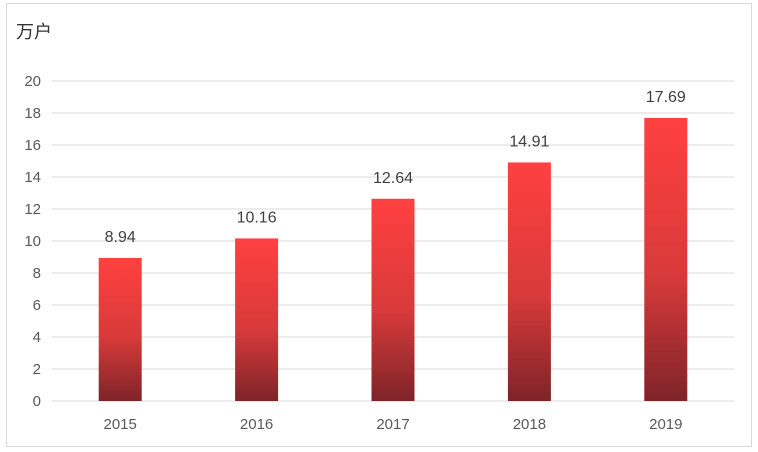 The height and width of the screenshot is (452, 758). What do you see at coordinates (37, 273) in the screenshot?
I see `y-tick-label: 8` at bounding box center [37, 273].